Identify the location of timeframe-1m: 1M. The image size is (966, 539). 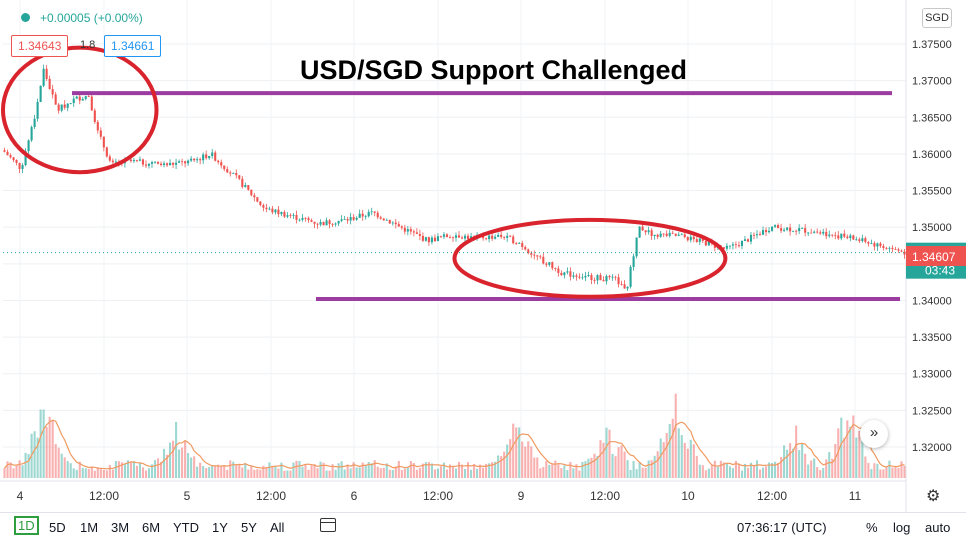
(89, 527).